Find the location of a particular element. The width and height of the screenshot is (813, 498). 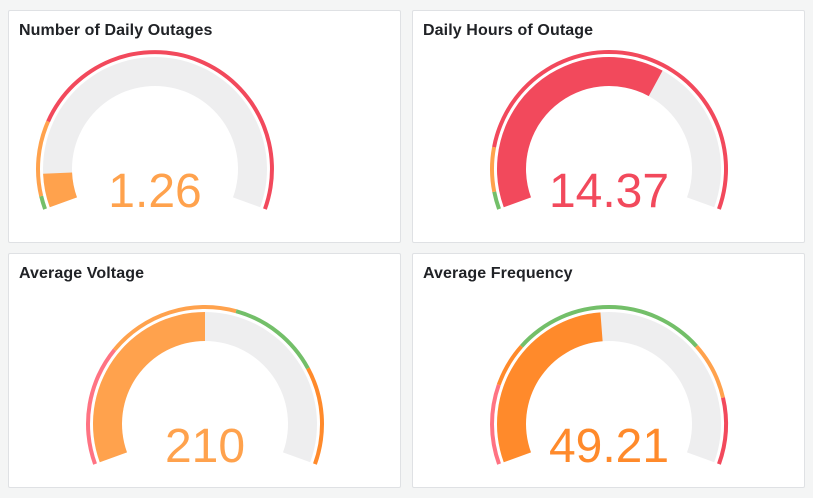

panel-title: Average Frequency is located at coordinates (498, 273).